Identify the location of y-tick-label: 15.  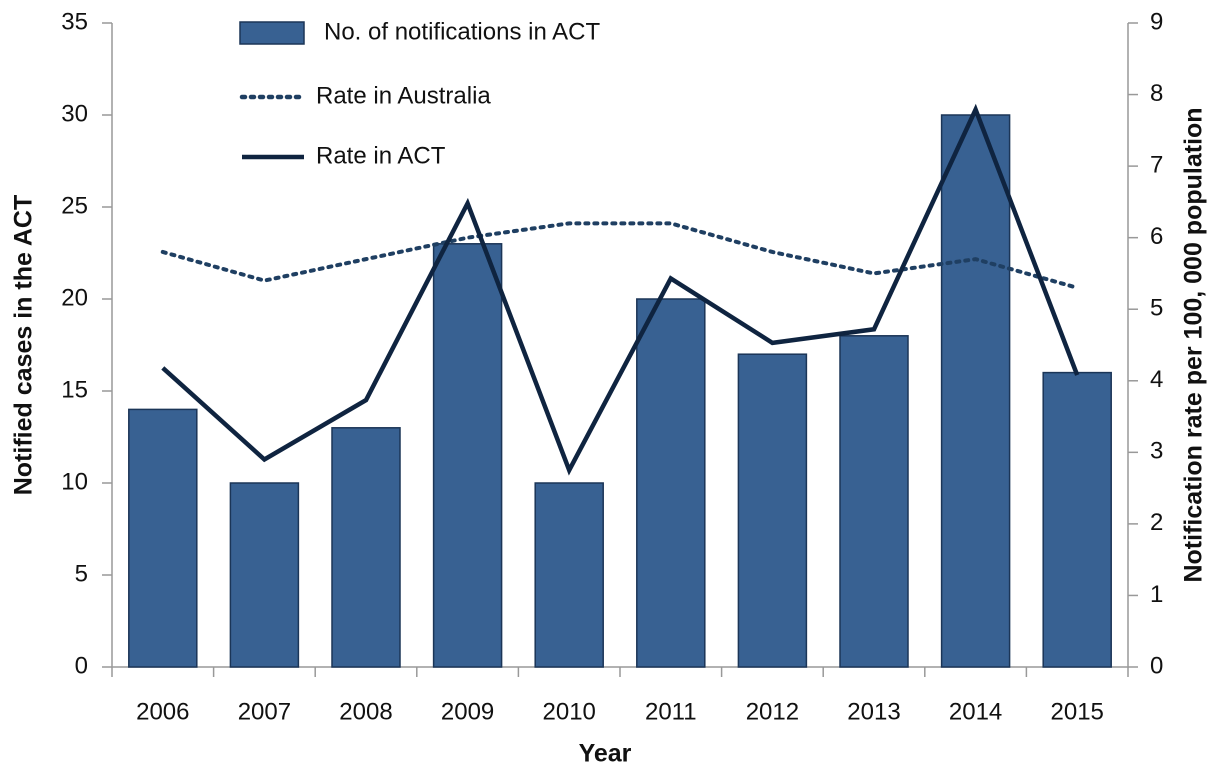
(74, 389).